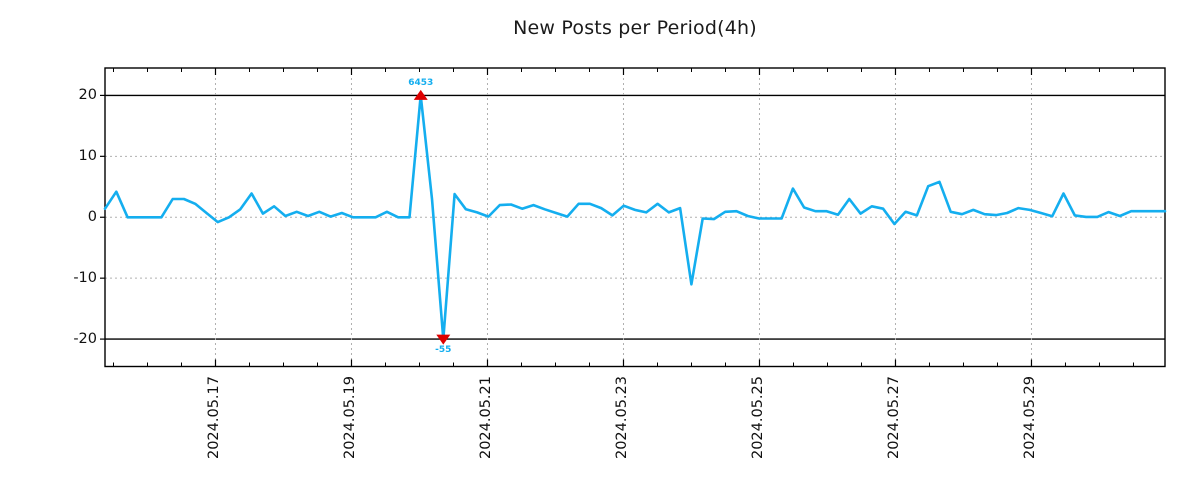 Image resolution: width=1200 pixels, height=500 pixels. Describe the element at coordinates (87, 95) in the screenshot. I see `y-tick-label: 20` at that location.